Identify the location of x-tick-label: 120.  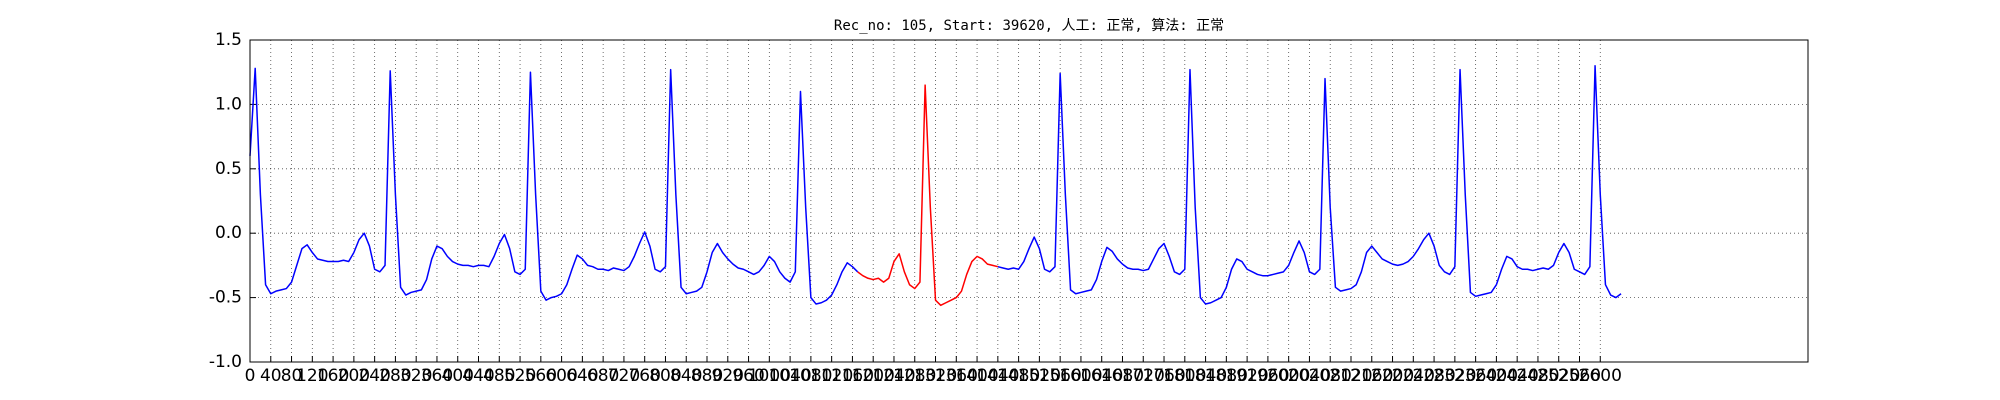
(312, 376).